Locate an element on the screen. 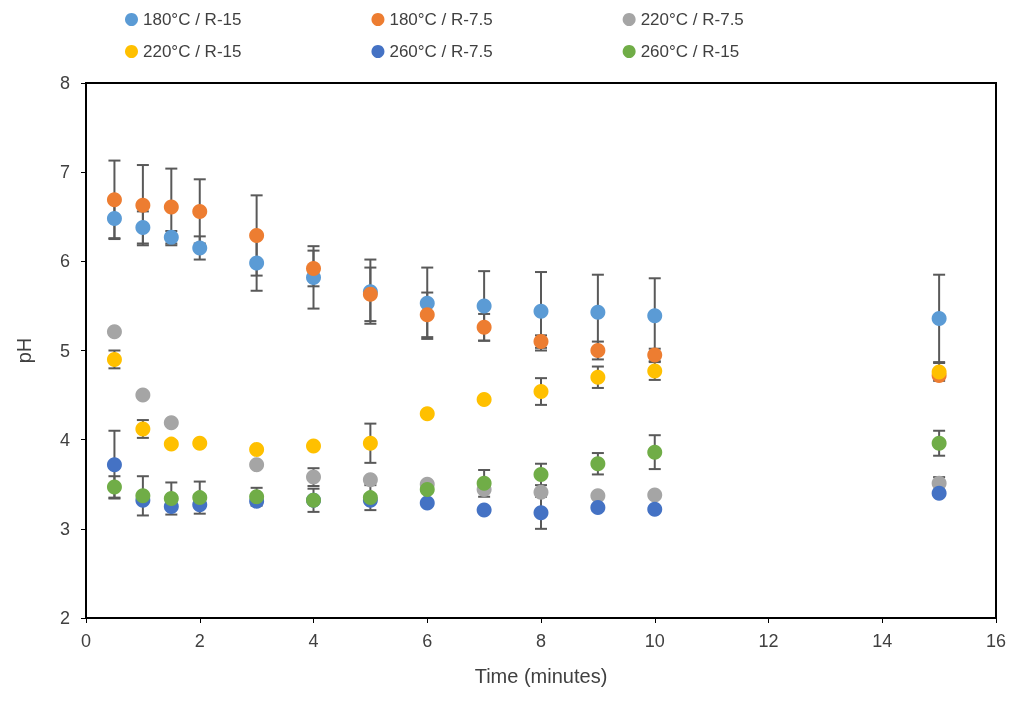  legend-label: 180°C / R-7.5 is located at coordinates (441, 19).